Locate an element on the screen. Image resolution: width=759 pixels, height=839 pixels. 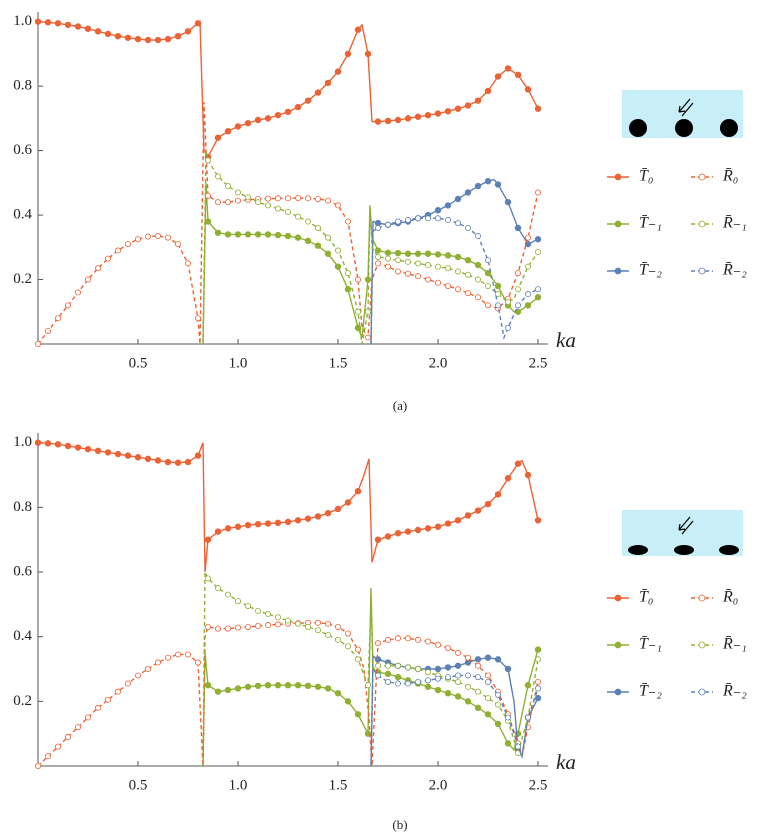
y-tick-label: 1.0 is located at coordinates (22, 21).